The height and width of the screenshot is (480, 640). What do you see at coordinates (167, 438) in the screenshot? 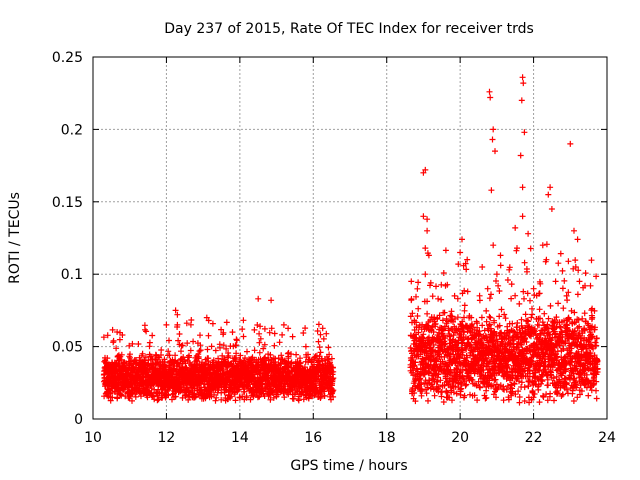
I see `x-tick-label: 12` at bounding box center [167, 438].